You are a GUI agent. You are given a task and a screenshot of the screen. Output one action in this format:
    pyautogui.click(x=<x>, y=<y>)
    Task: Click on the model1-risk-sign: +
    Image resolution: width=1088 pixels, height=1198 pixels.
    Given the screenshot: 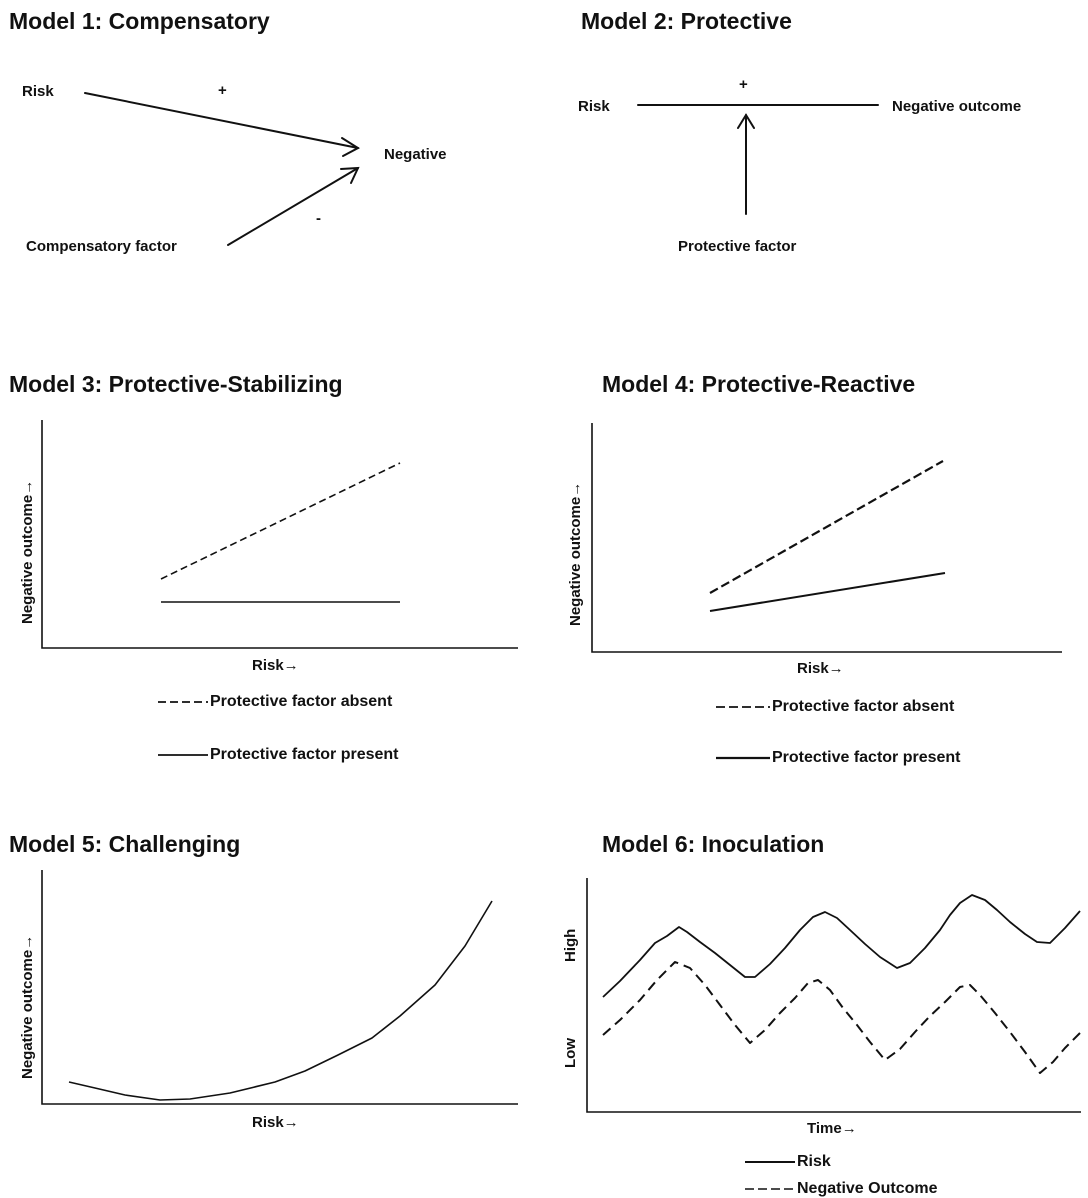 What is the action you would take?
    pyautogui.click(x=222, y=90)
    